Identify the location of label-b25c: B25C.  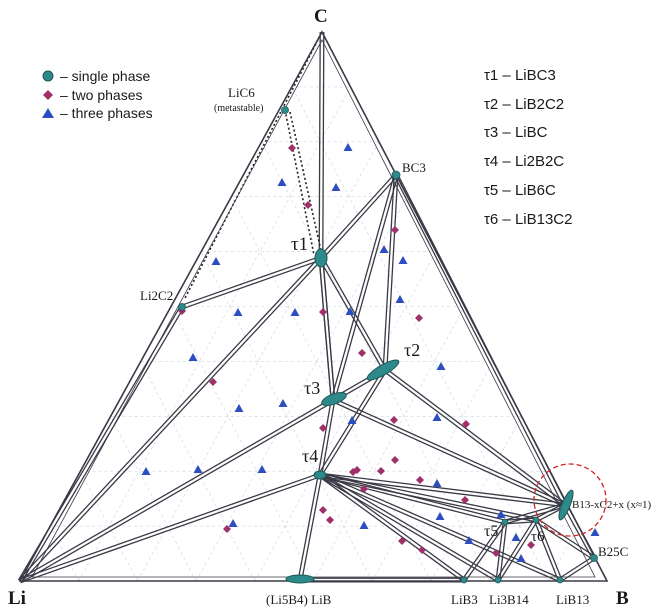
(613, 551).